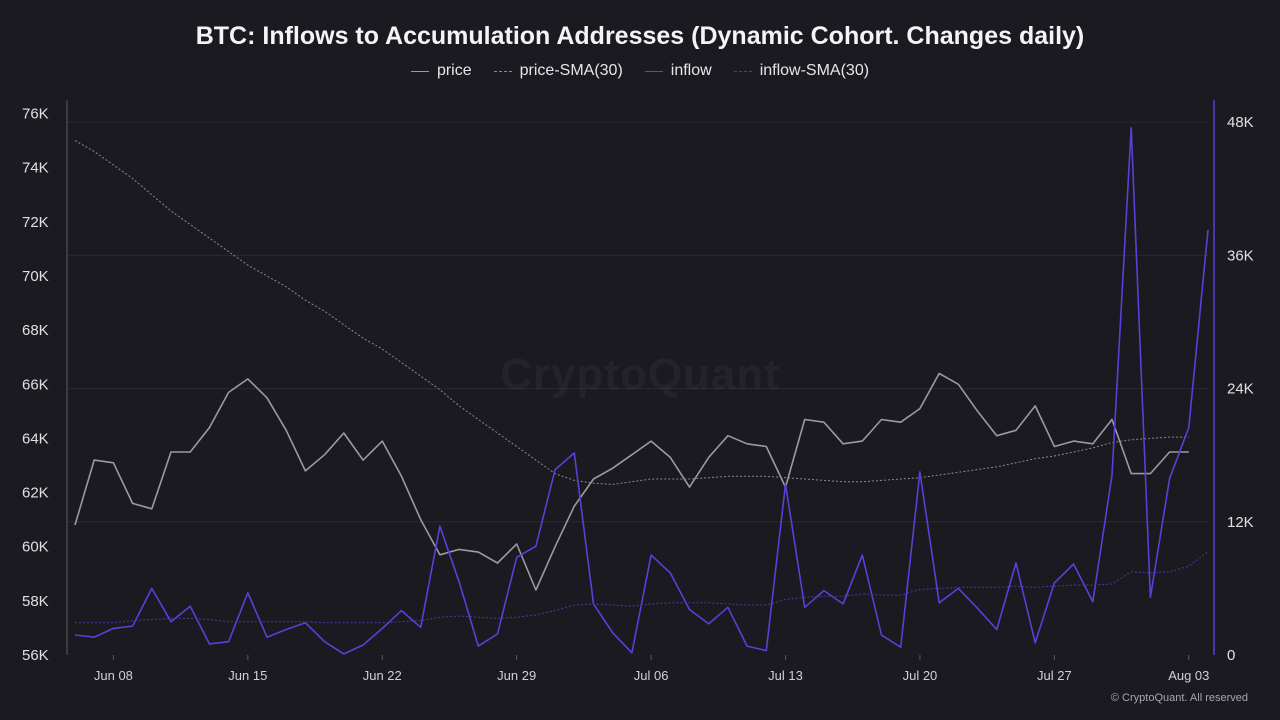  What do you see at coordinates (35, 655) in the screenshot?
I see `left-axis-tick-label: 56K` at bounding box center [35, 655].